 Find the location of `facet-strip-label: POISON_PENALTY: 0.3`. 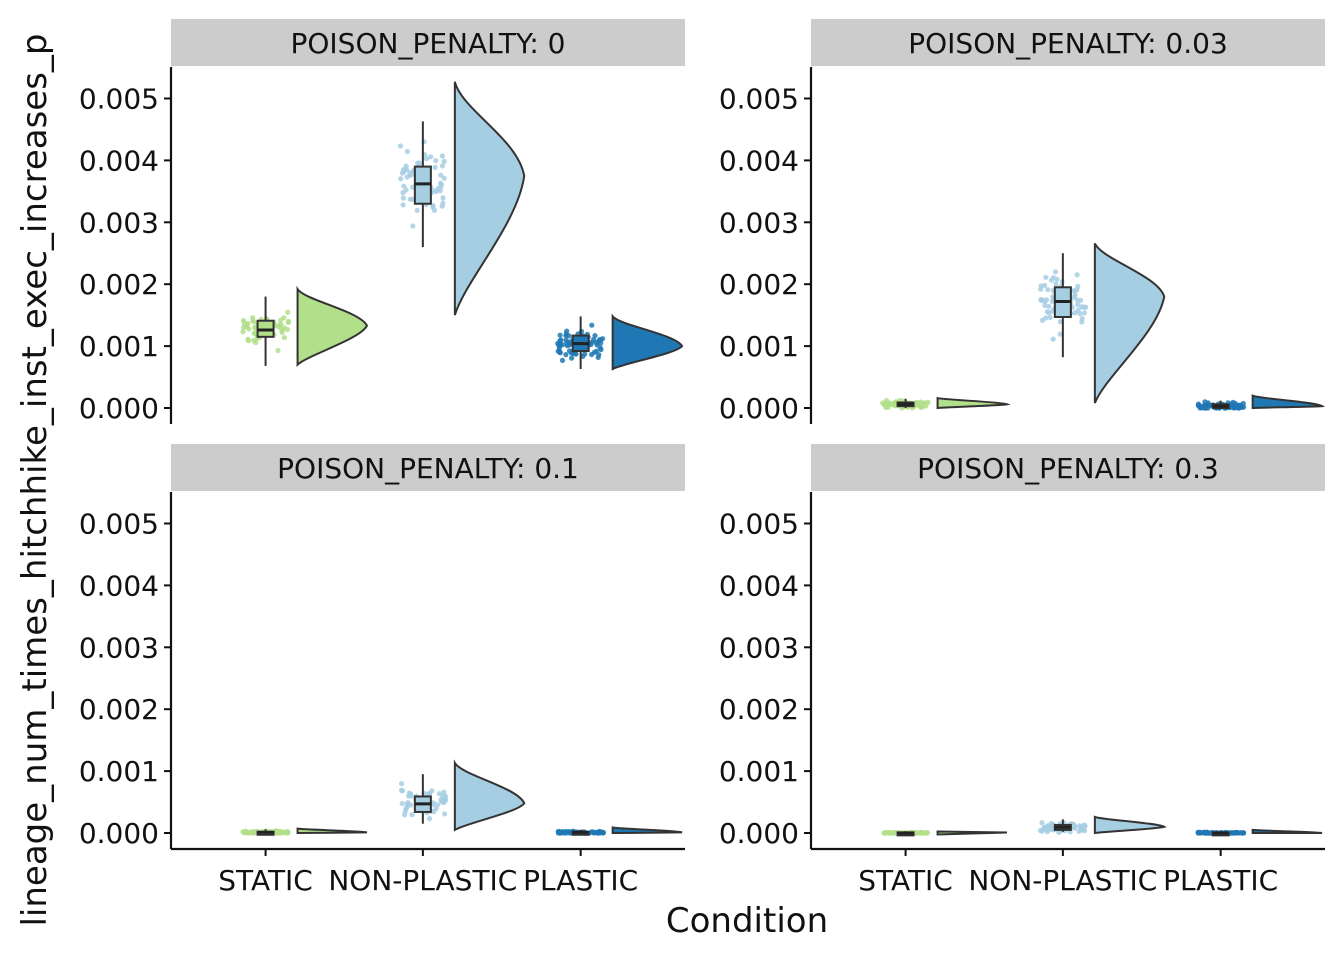

facet-strip-label: POISON_PENALTY: 0.3 is located at coordinates (1068, 468).